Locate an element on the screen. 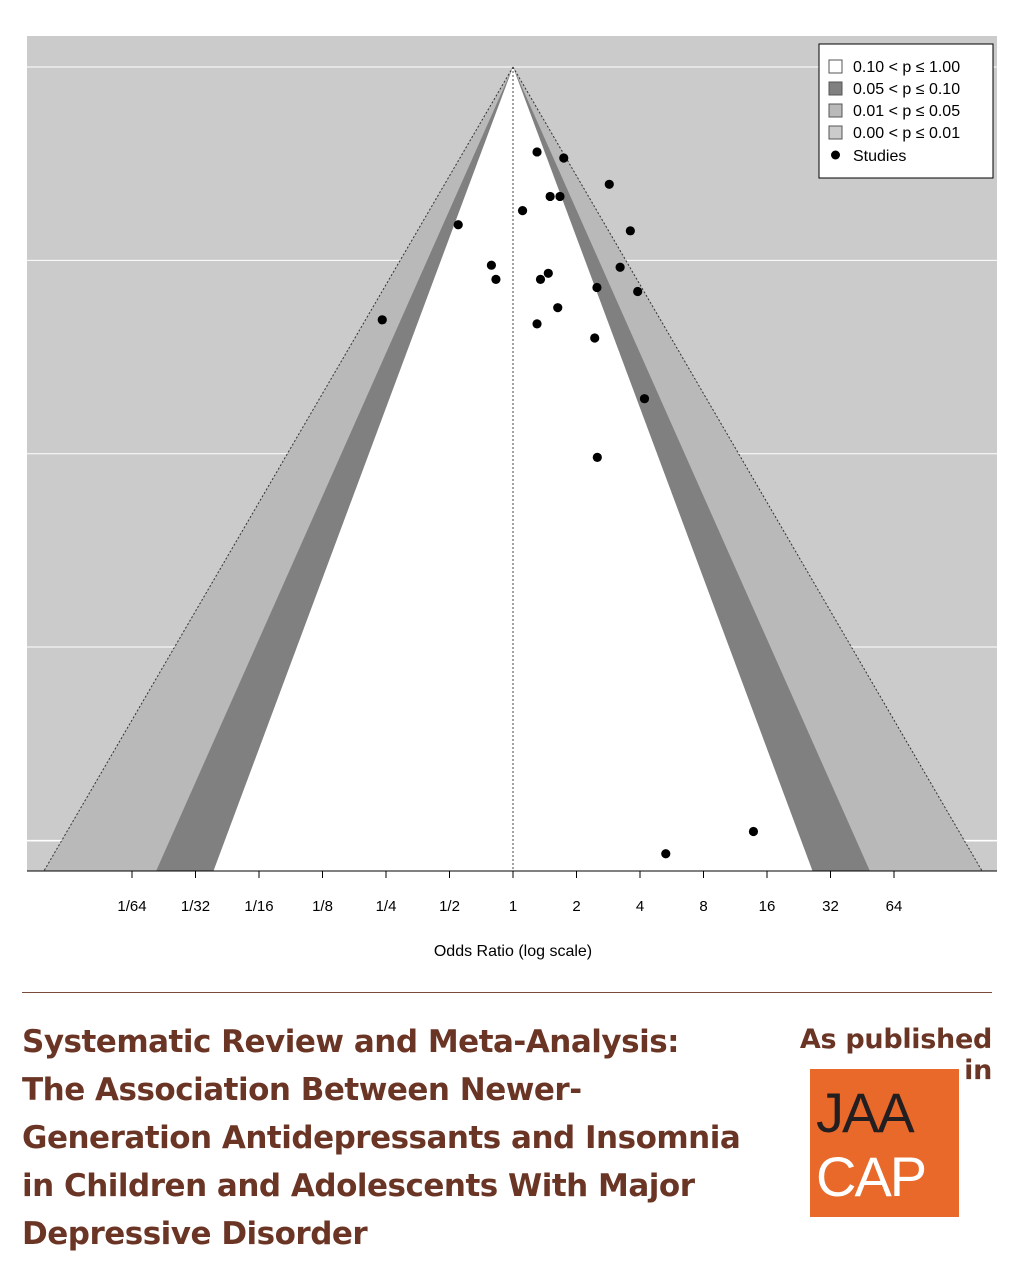  x-tick-label: 8 is located at coordinates (703, 906).